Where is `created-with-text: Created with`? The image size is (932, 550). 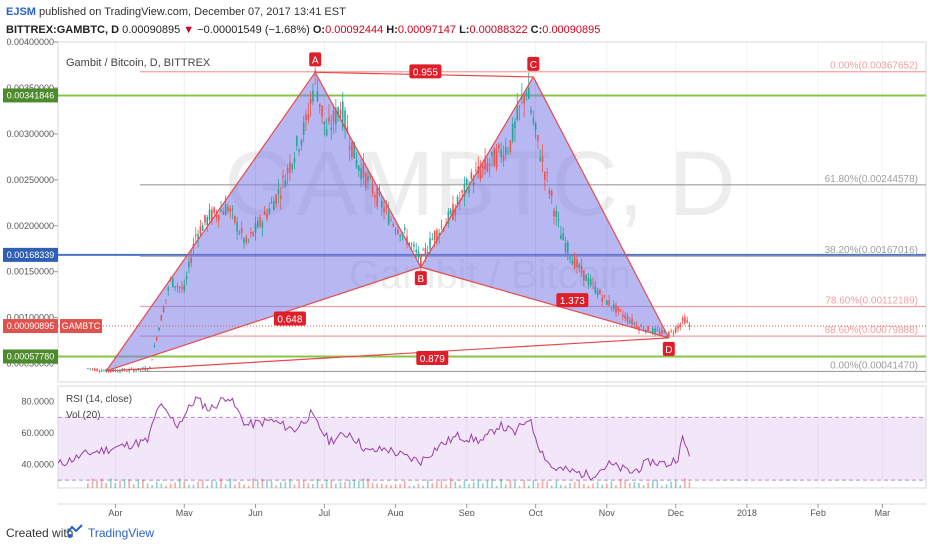
created-with-text: Created with is located at coordinates (40, 533).